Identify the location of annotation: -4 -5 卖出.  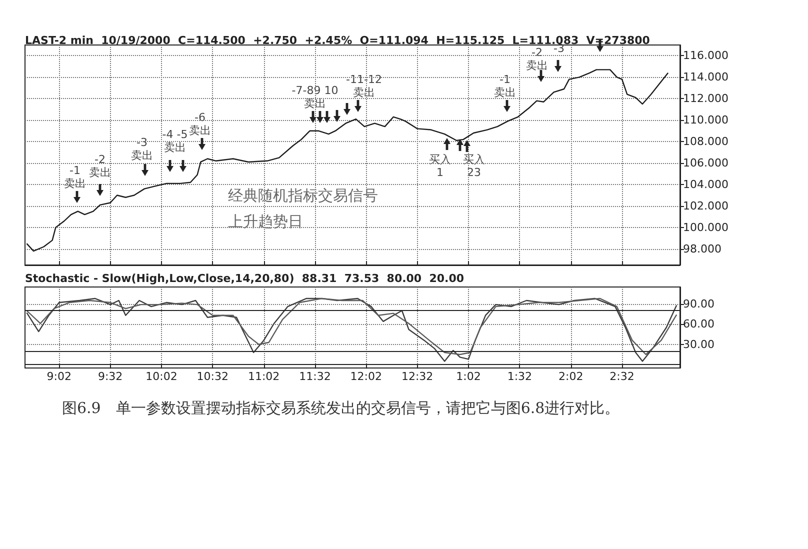
(175, 141).